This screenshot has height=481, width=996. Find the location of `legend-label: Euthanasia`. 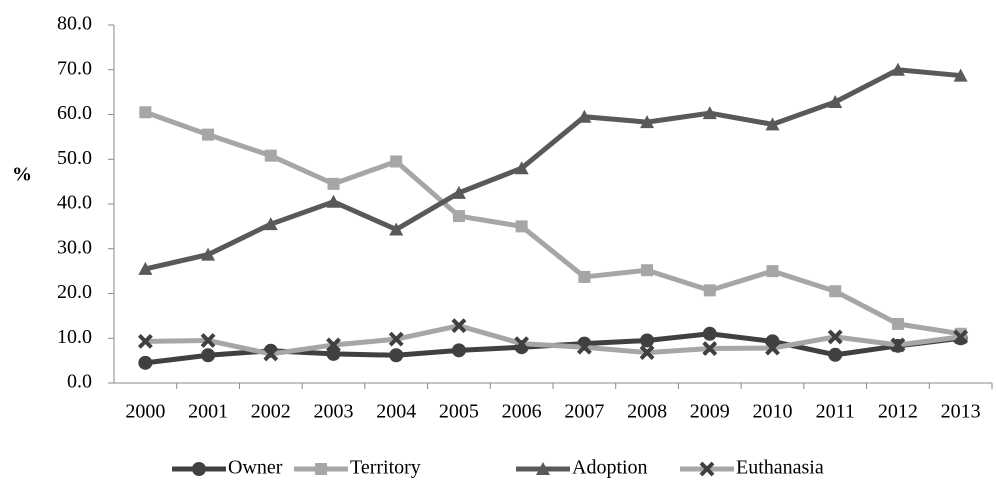

legend-label: Euthanasia is located at coordinates (780, 468).